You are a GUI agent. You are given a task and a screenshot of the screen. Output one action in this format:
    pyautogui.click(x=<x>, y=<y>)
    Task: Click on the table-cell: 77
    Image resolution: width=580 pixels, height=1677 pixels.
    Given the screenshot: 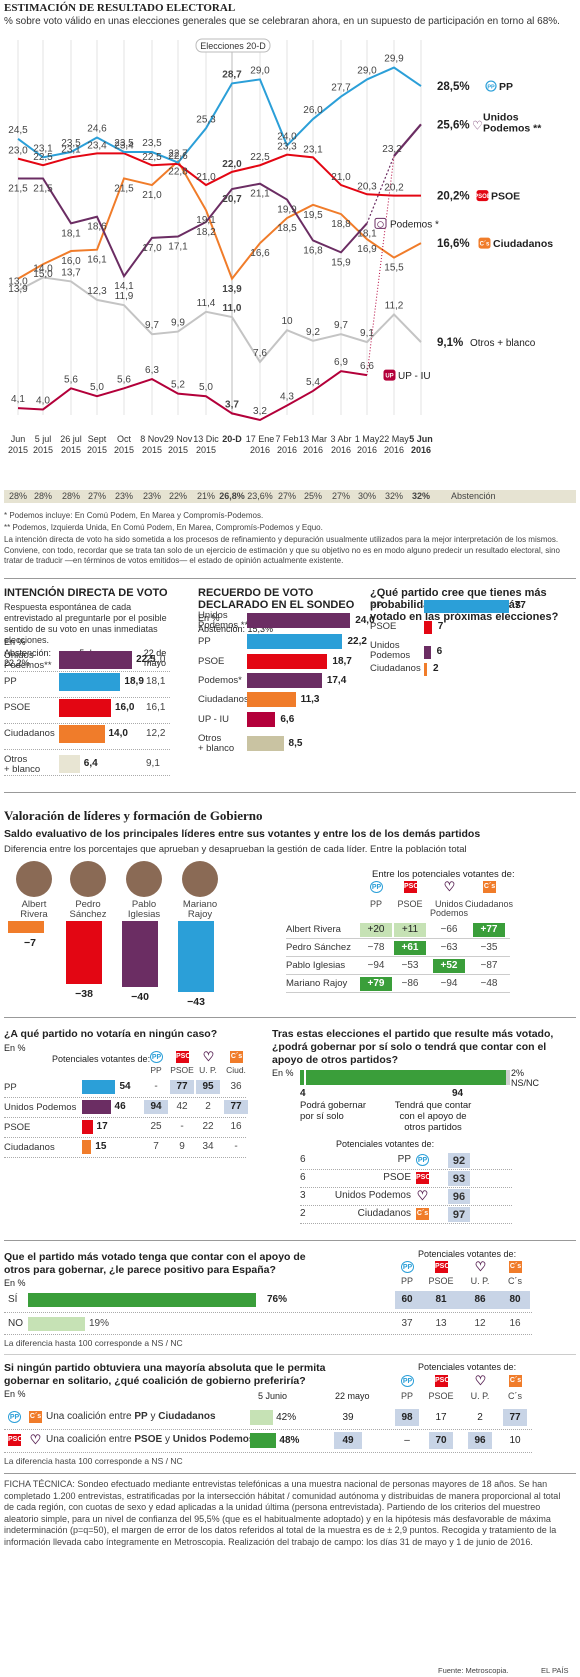 What is the action you would take?
    pyautogui.click(x=515, y=1417)
    